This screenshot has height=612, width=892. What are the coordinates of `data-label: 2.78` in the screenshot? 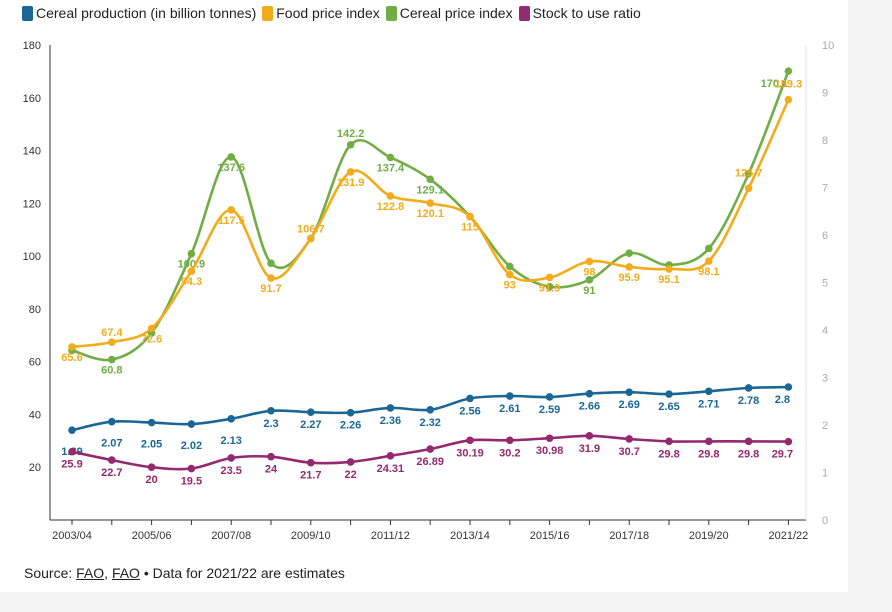 It's located at (748, 401).